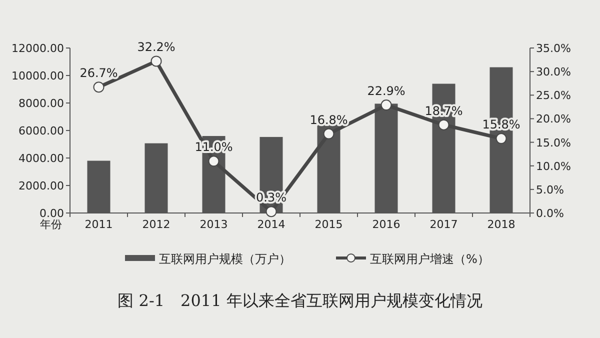 This screenshot has height=338, width=600. I want to click on y-tick-label: 4000.00, so click(41, 158).